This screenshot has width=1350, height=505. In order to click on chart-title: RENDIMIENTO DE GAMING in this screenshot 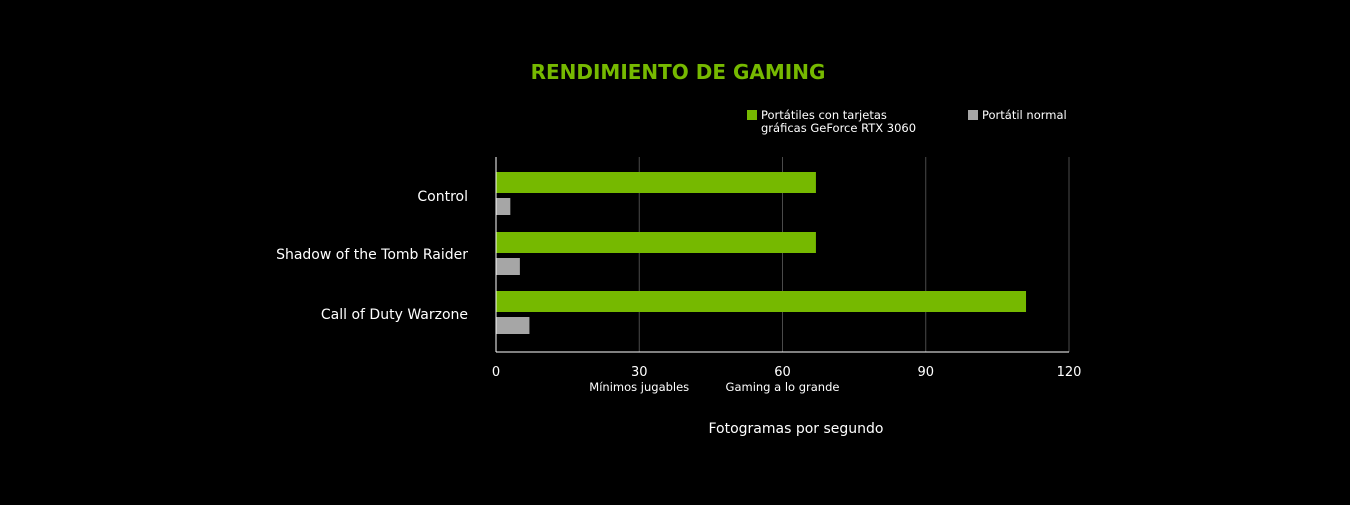, I will do `click(678, 72)`.